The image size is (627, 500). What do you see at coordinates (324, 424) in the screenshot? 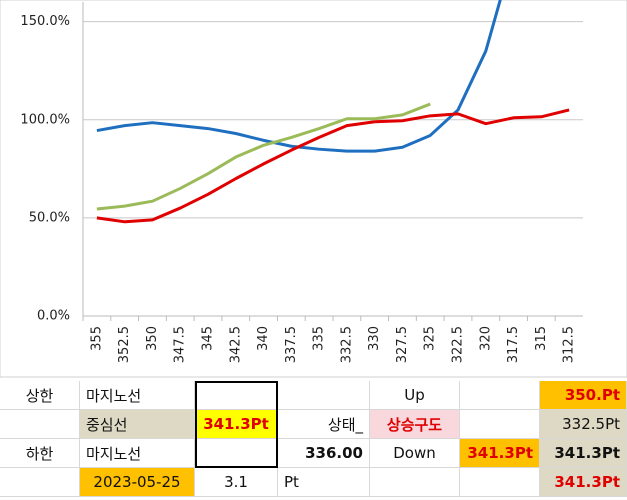
I see `cell: 상태_` at bounding box center [324, 424].